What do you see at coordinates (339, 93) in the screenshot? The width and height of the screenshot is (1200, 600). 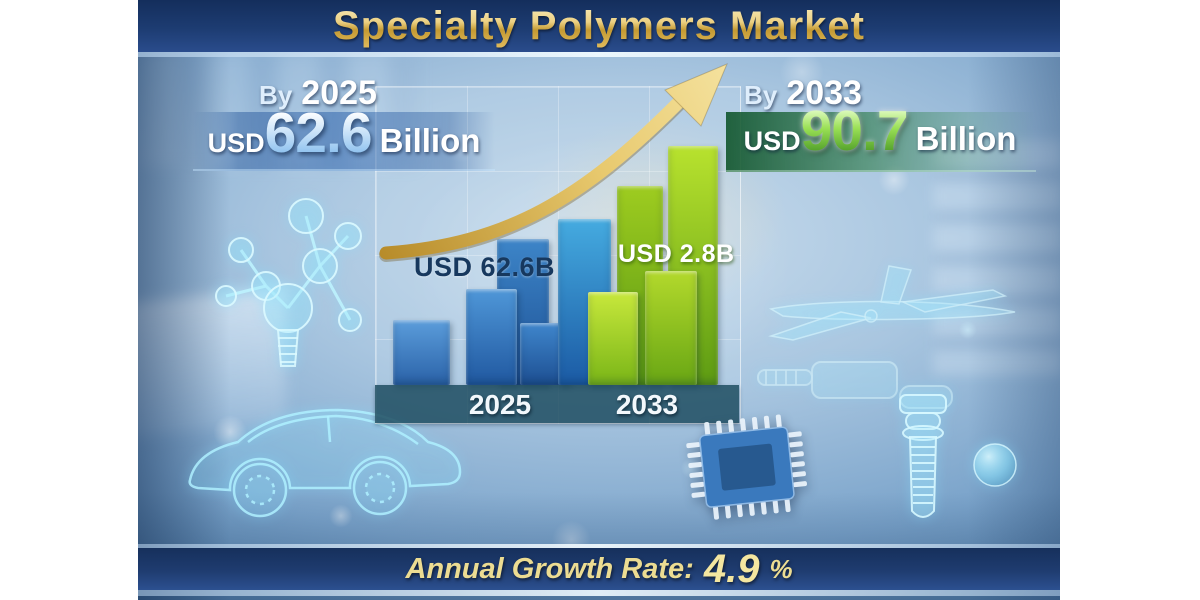 I see `year-2025: 2025` at bounding box center [339, 93].